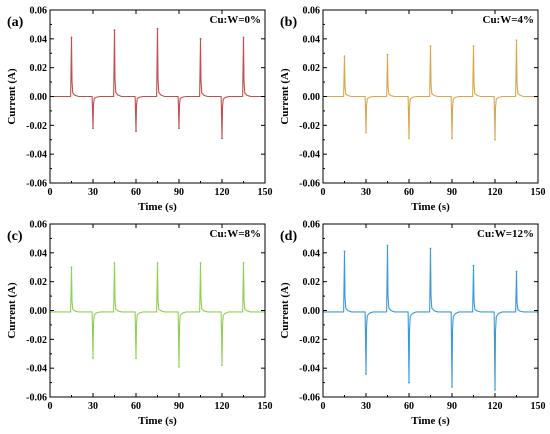 Image resolution: width=550 pixels, height=434 pixels. What do you see at coordinates (15, 236) in the screenshot?
I see `panel-label: (c)` at bounding box center [15, 236].